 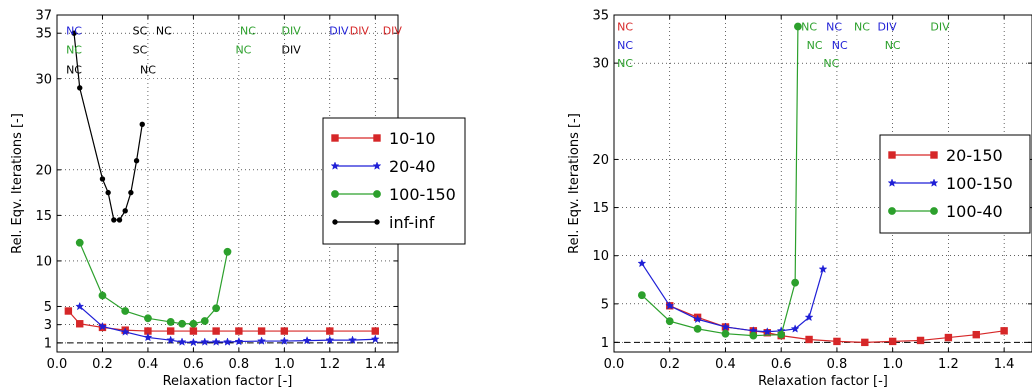 What do you see at coordinates (823, 381) in the screenshot?
I see `chart1-x-axis-label: Relaxation factor [-]` at bounding box center [823, 381].